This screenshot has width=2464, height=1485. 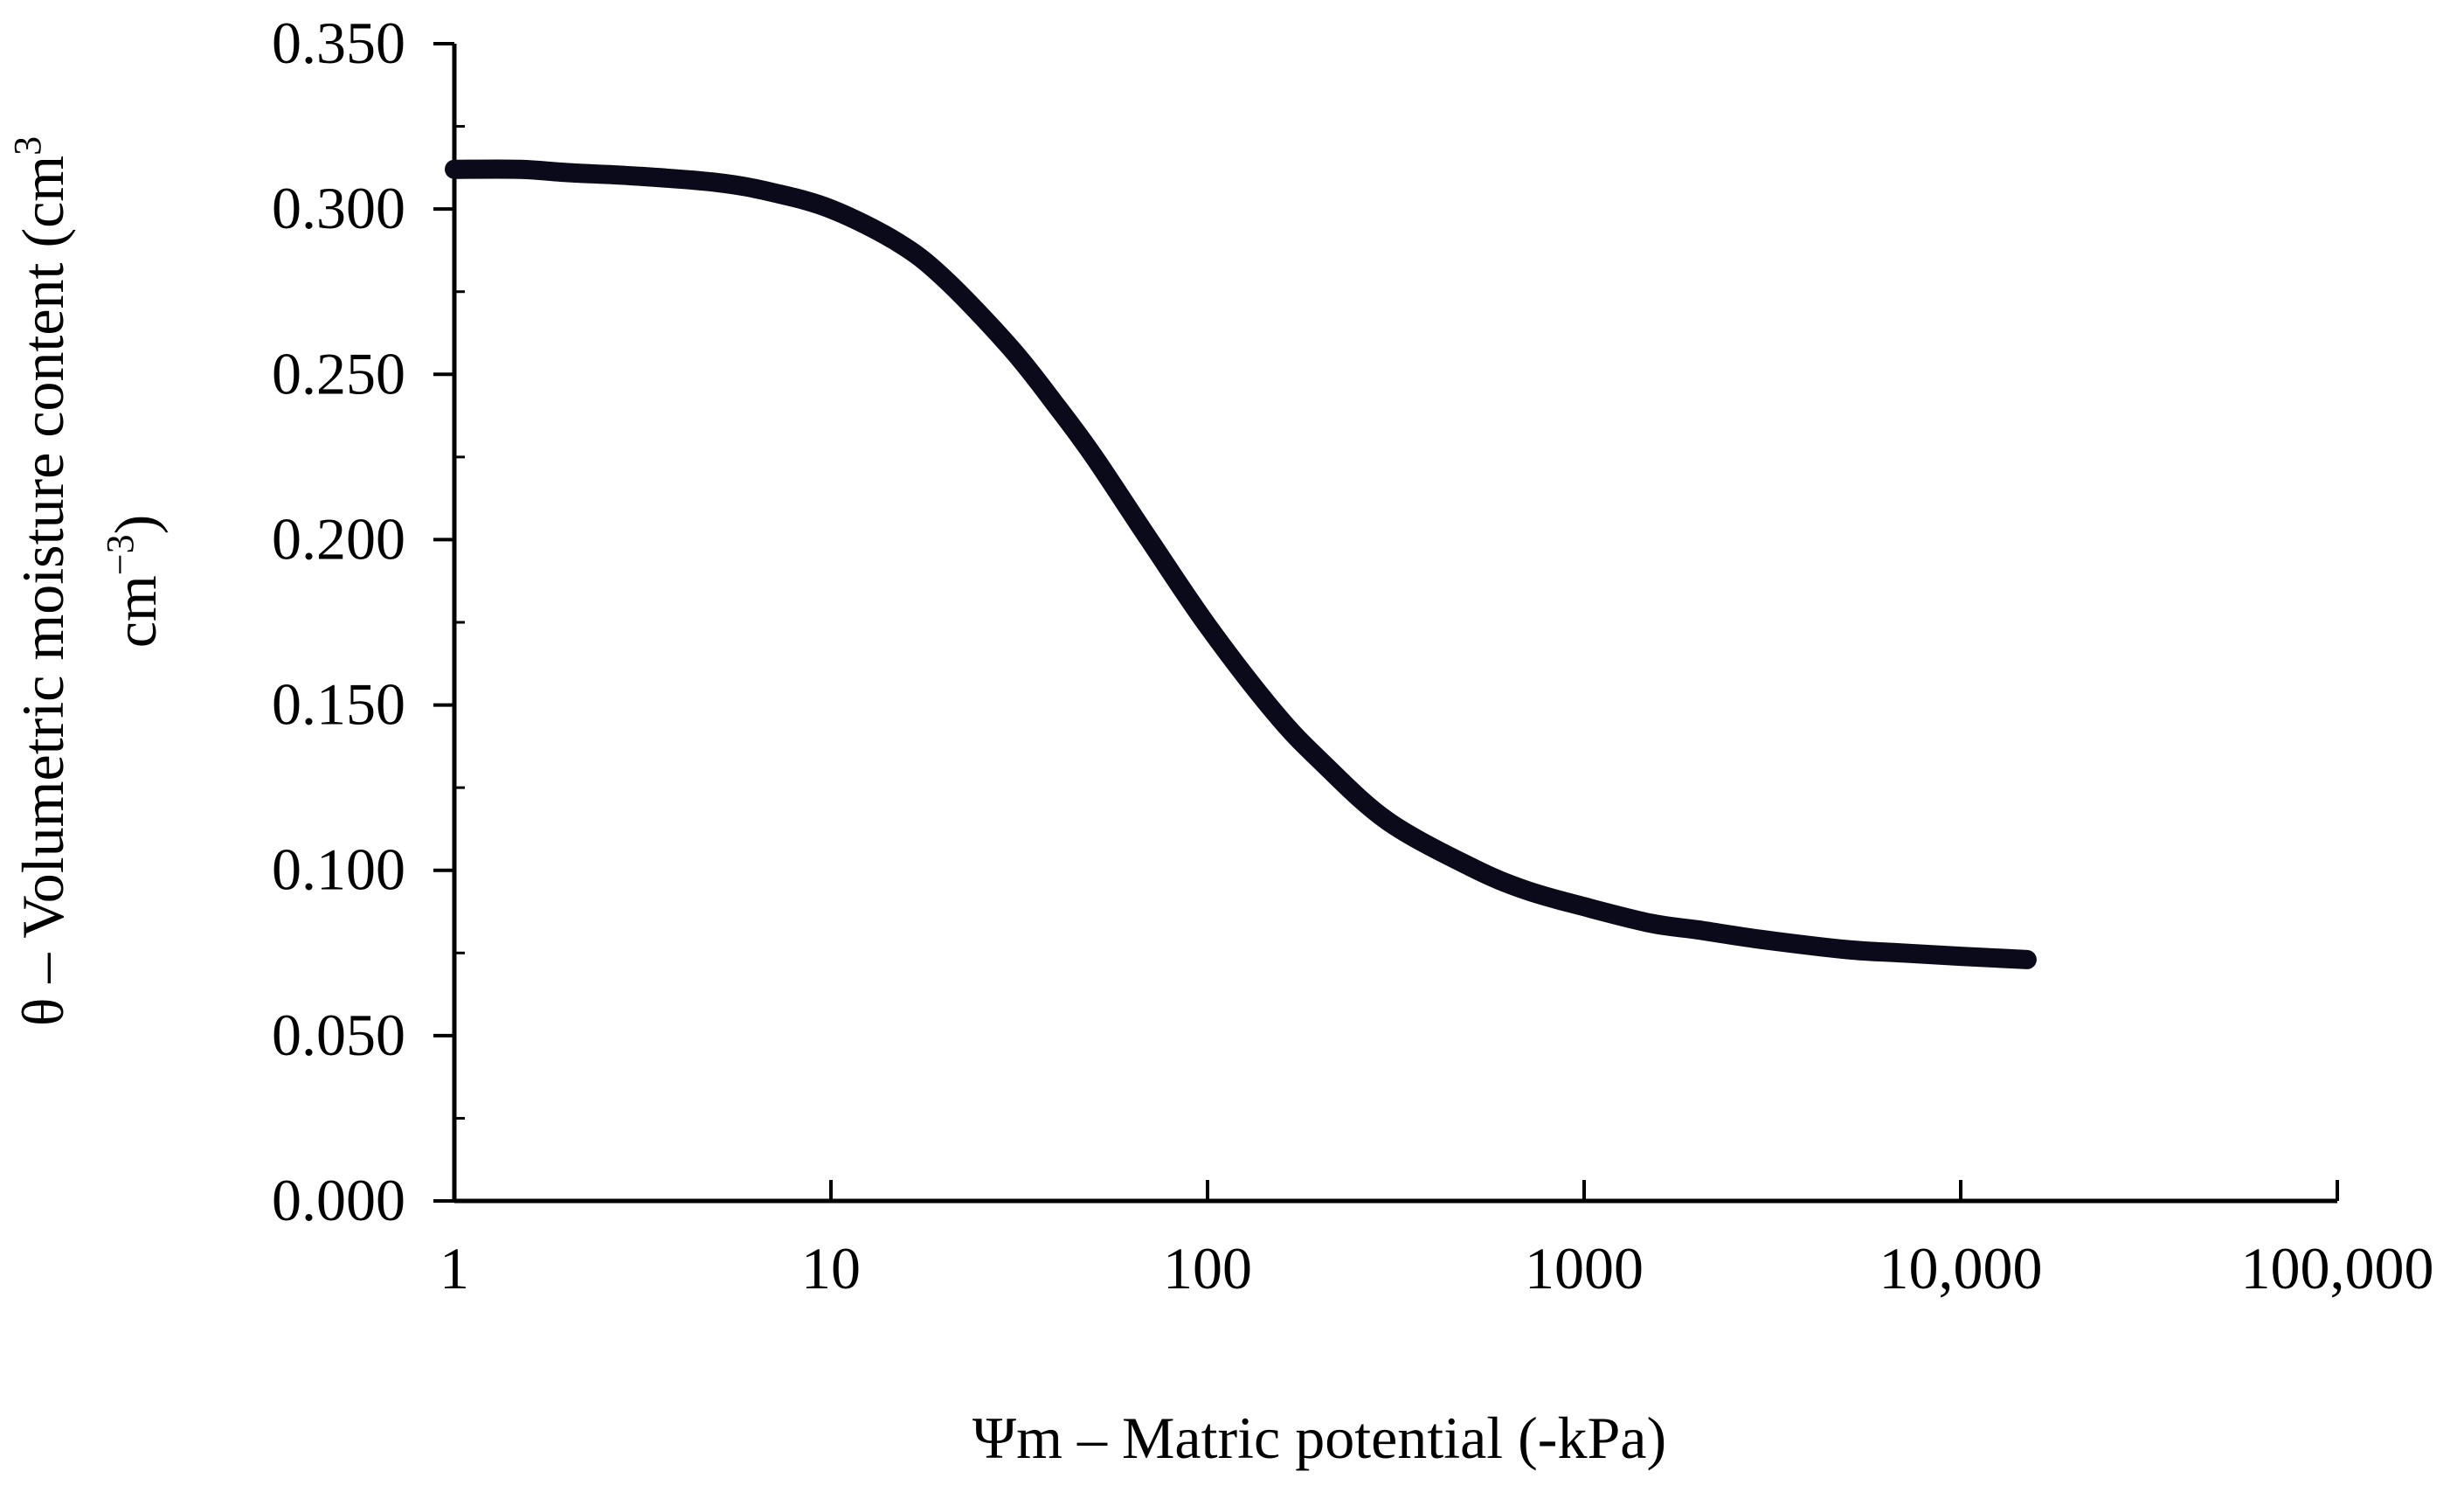 I want to click on y-axis-ticks, so click(x=443, y=622).